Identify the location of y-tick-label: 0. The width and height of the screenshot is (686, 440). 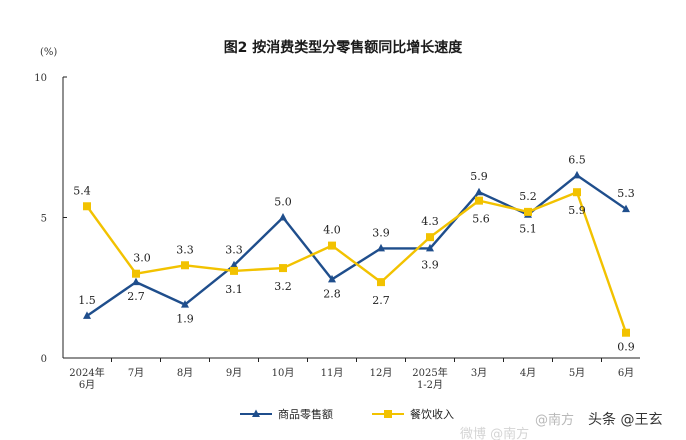
(44, 359).